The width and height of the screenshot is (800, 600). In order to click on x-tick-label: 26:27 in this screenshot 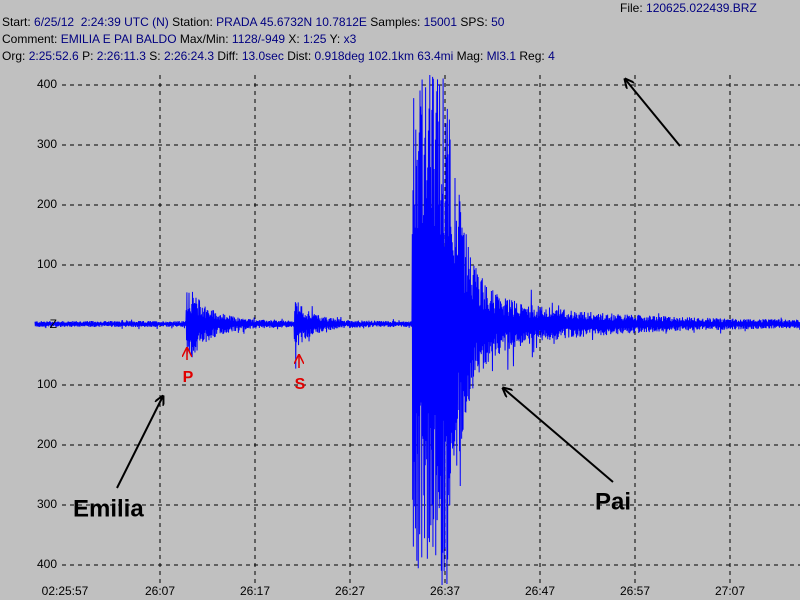, I will do `click(350, 591)`.